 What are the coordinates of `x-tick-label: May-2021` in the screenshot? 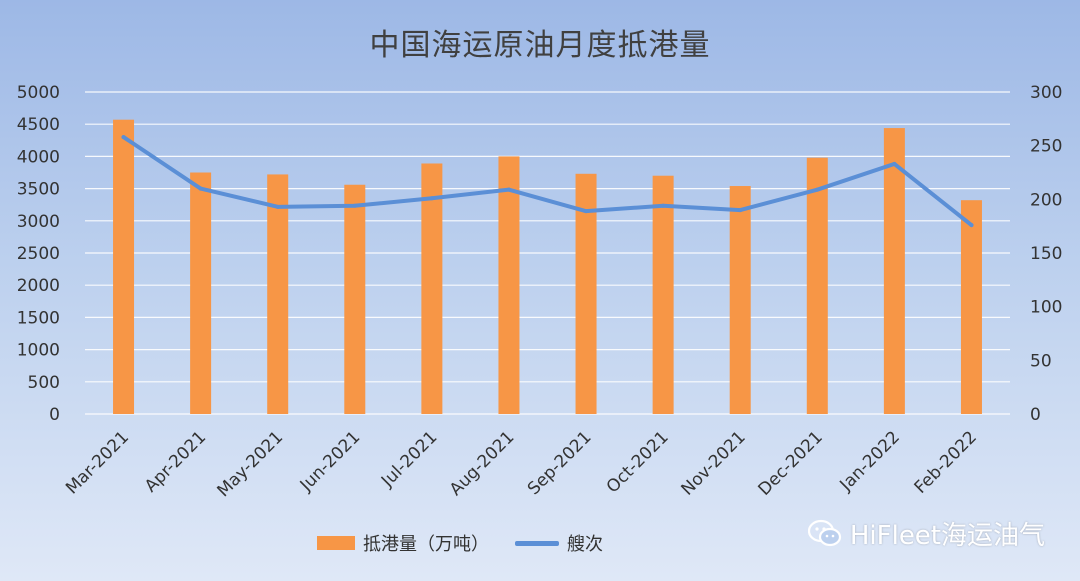 It's located at (251, 464).